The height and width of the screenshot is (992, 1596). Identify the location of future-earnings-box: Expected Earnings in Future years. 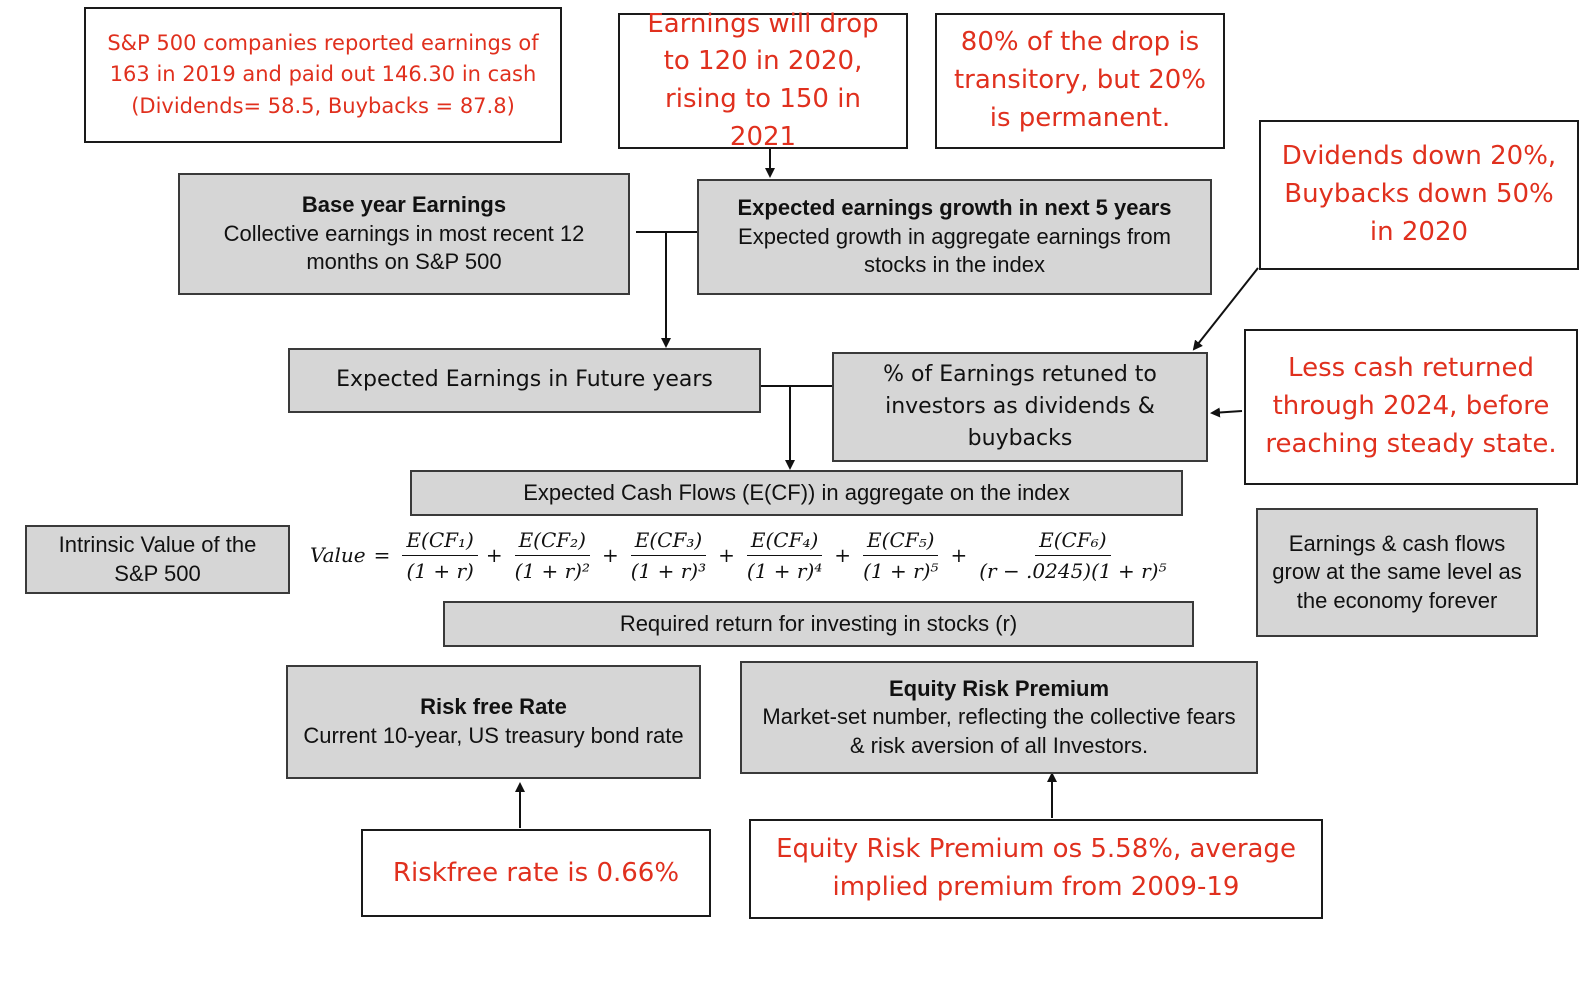
(524, 380).